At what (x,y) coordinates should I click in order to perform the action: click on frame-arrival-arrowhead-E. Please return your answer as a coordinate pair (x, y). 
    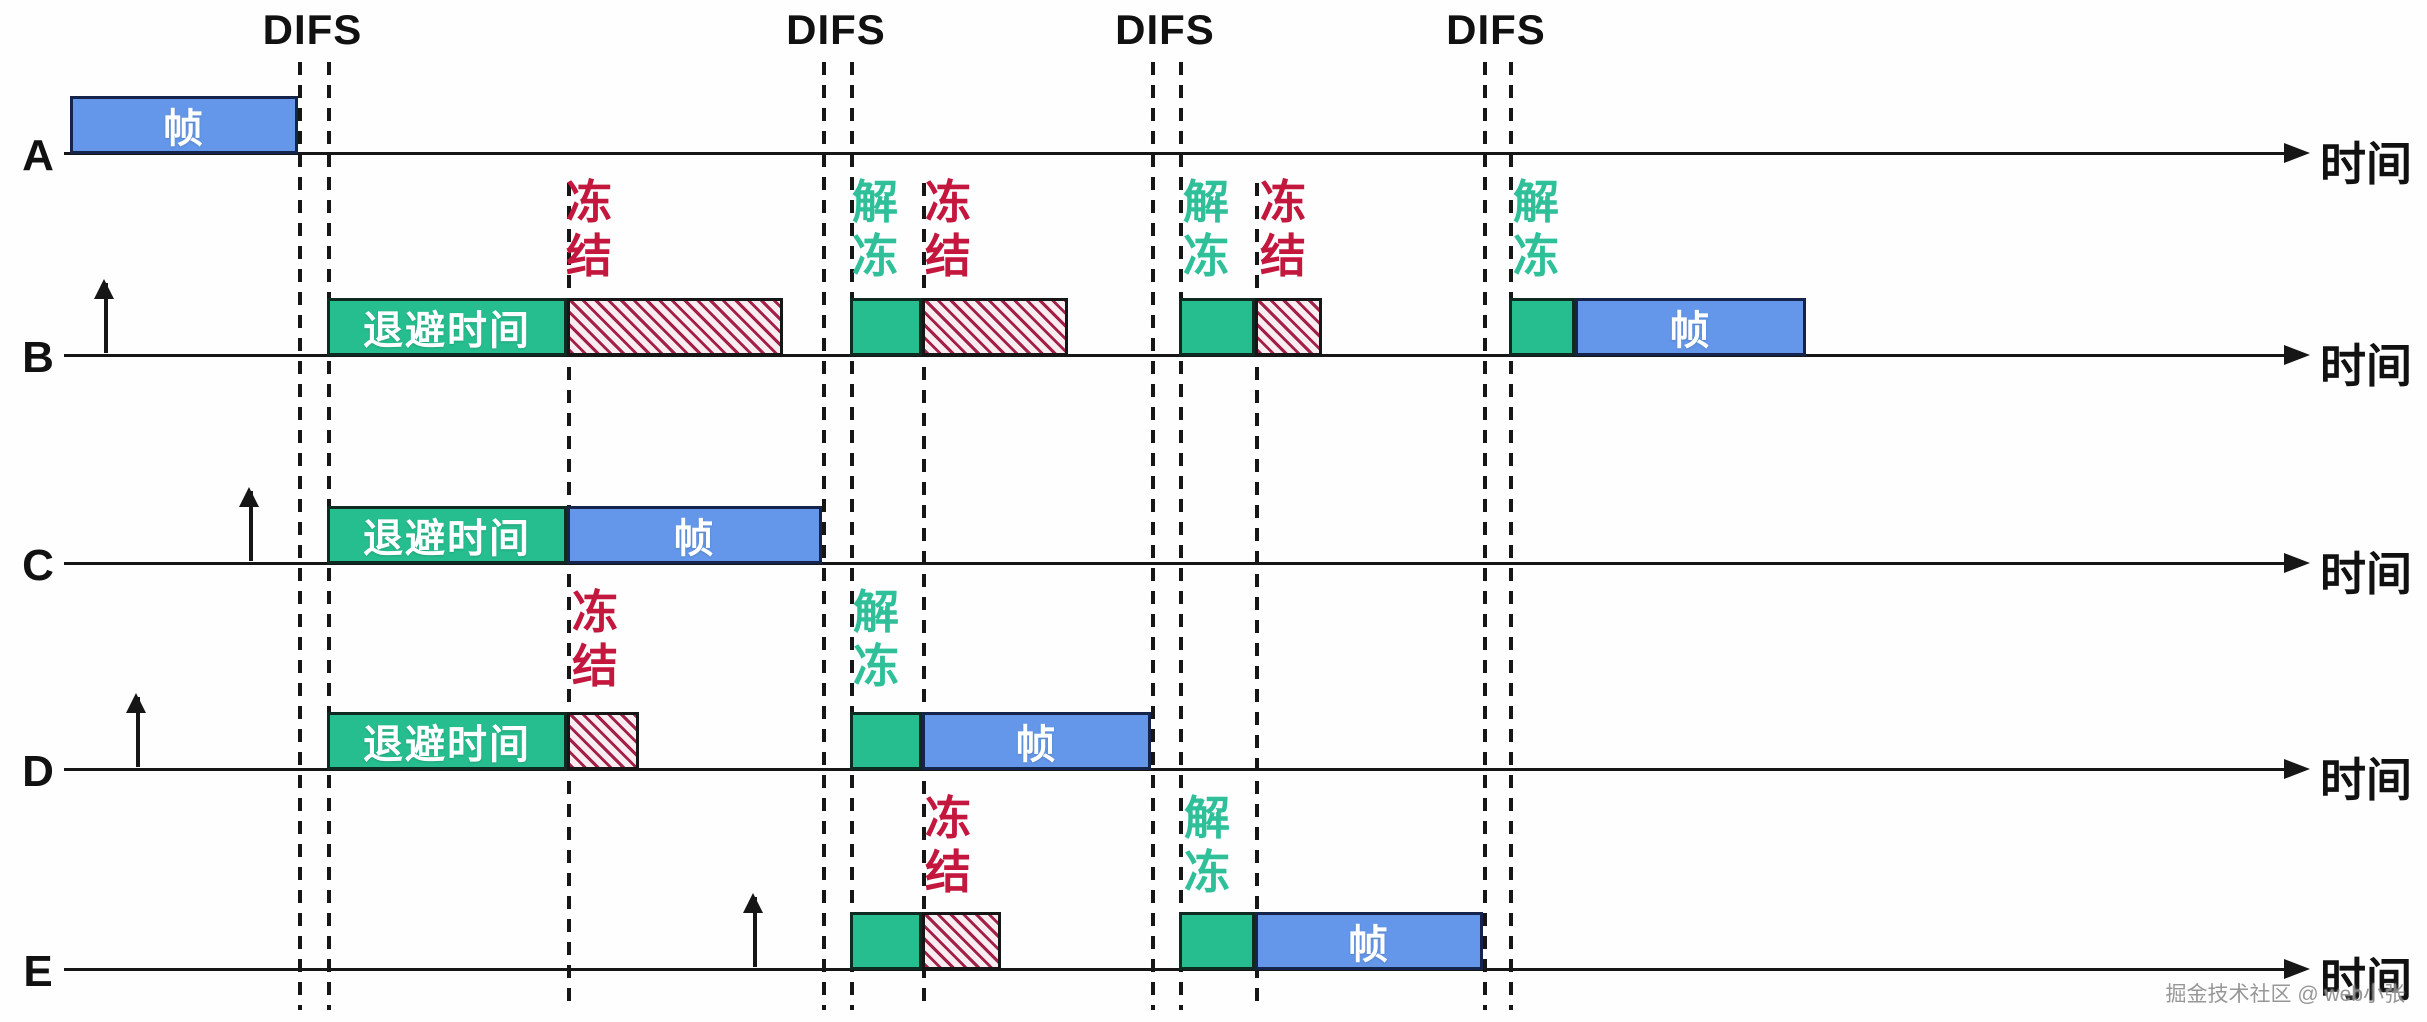
    Looking at the image, I should click on (753, 903).